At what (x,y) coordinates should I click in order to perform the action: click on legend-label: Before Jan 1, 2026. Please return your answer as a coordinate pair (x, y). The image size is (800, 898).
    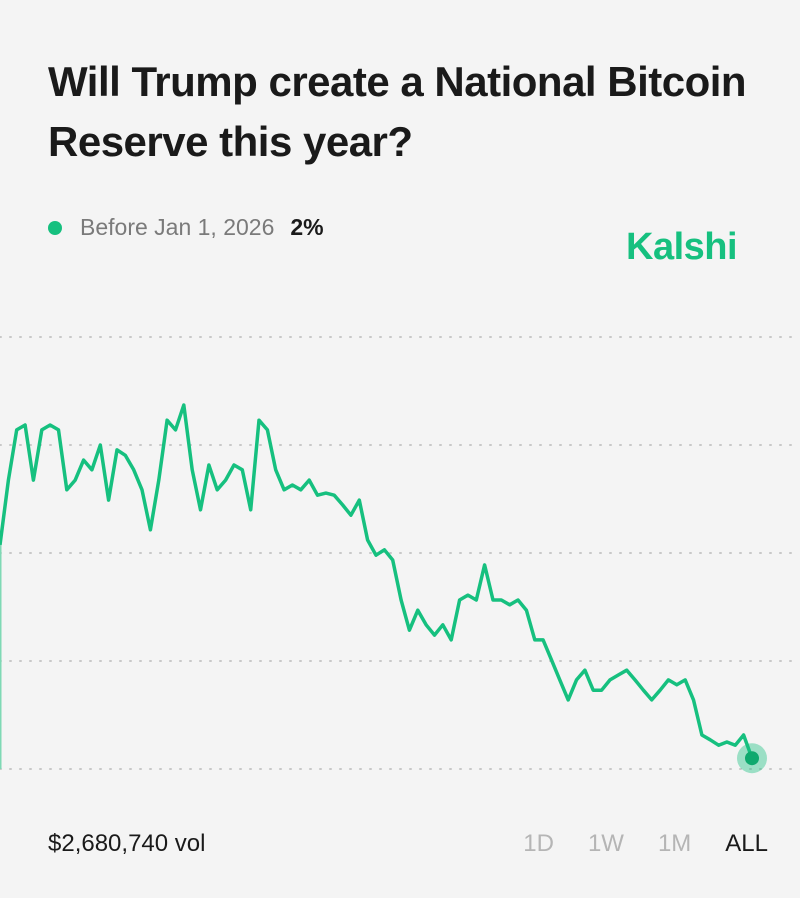
    Looking at the image, I should click on (177, 227).